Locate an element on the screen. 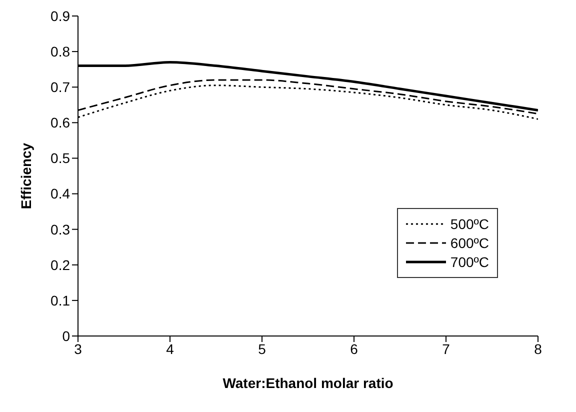  legend-label: 700ºC is located at coordinates (469, 262).